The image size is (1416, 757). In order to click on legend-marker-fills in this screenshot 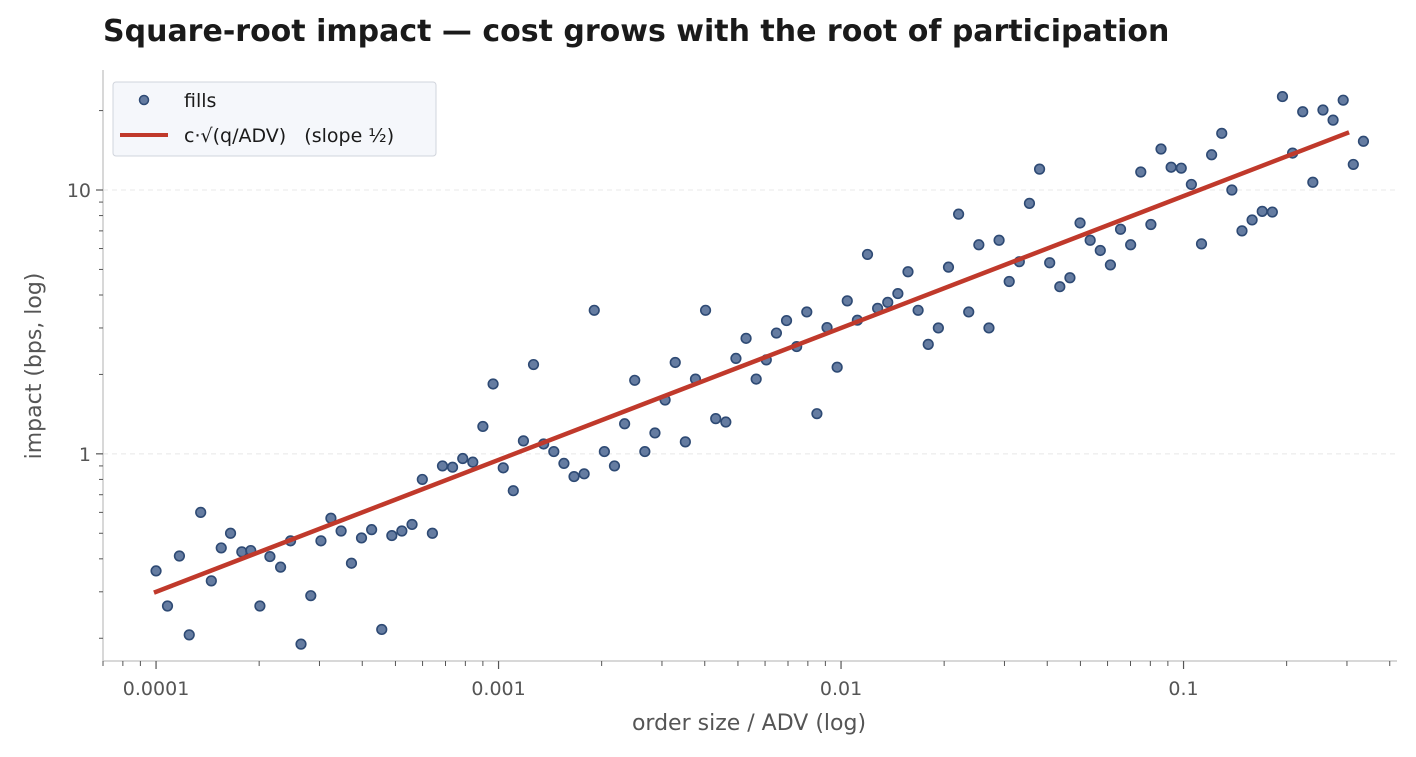, I will do `click(144, 100)`.